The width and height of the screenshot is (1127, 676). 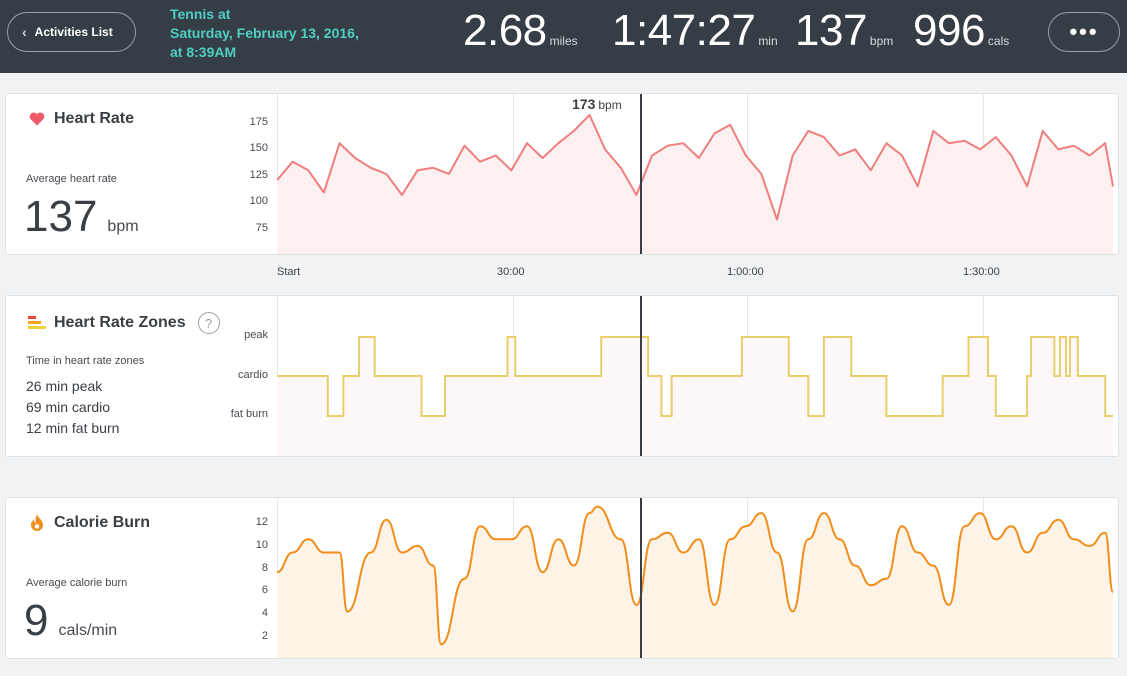 I want to click on activity-title-line1: Tennis at, so click(x=200, y=14).